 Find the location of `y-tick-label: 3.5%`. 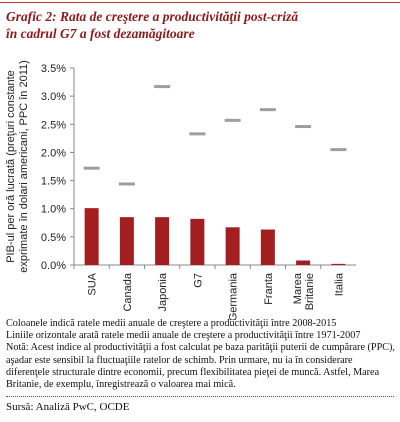

y-tick-label: 3.5% is located at coordinates (53, 69).